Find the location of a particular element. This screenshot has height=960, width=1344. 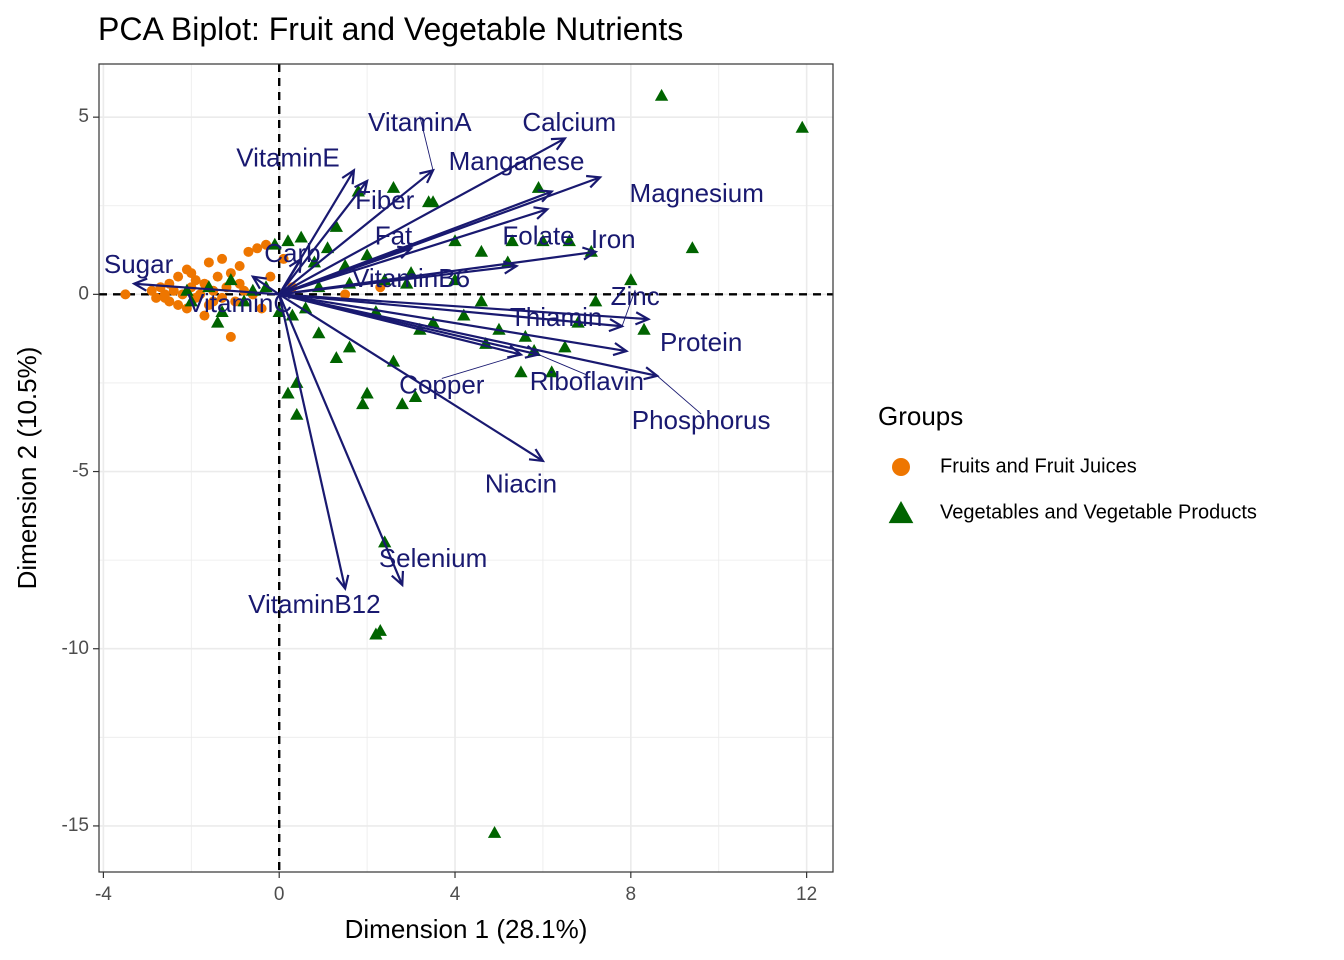

loading-label-protein: Protein is located at coordinates (701, 342).